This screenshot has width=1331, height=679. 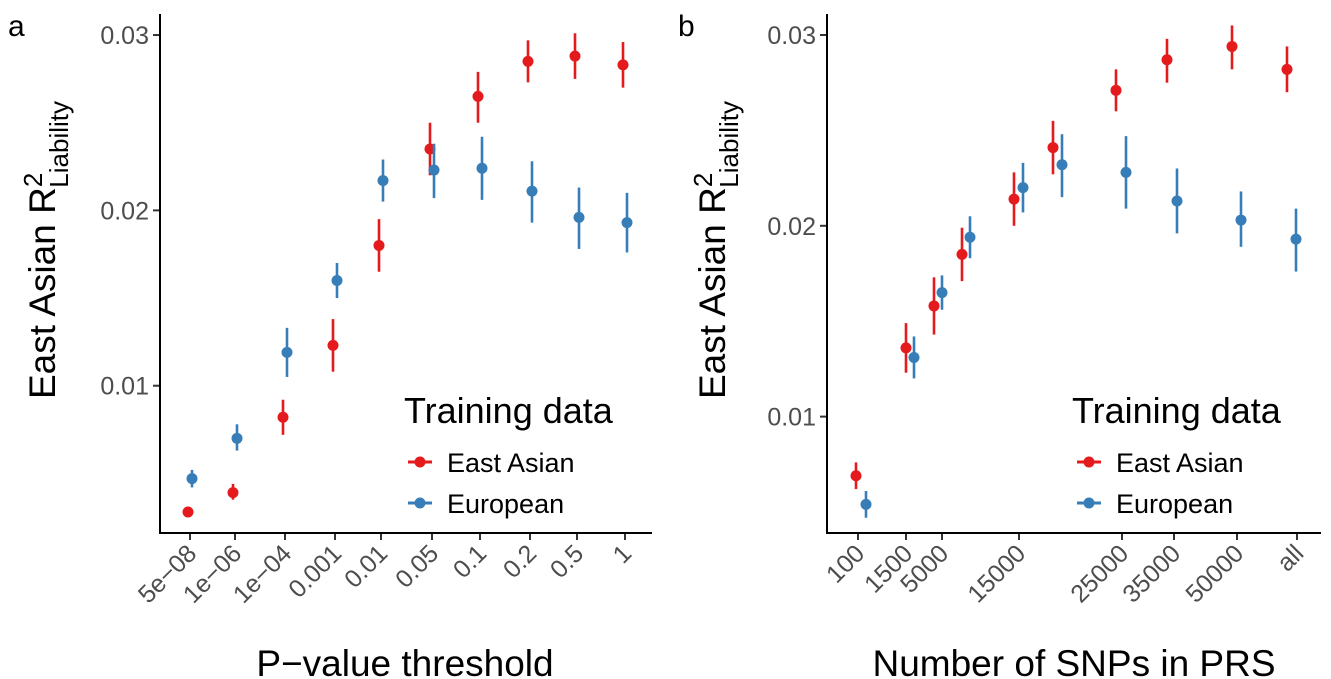 I want to click on panel-a-label: a, so click(x=16, y=26).